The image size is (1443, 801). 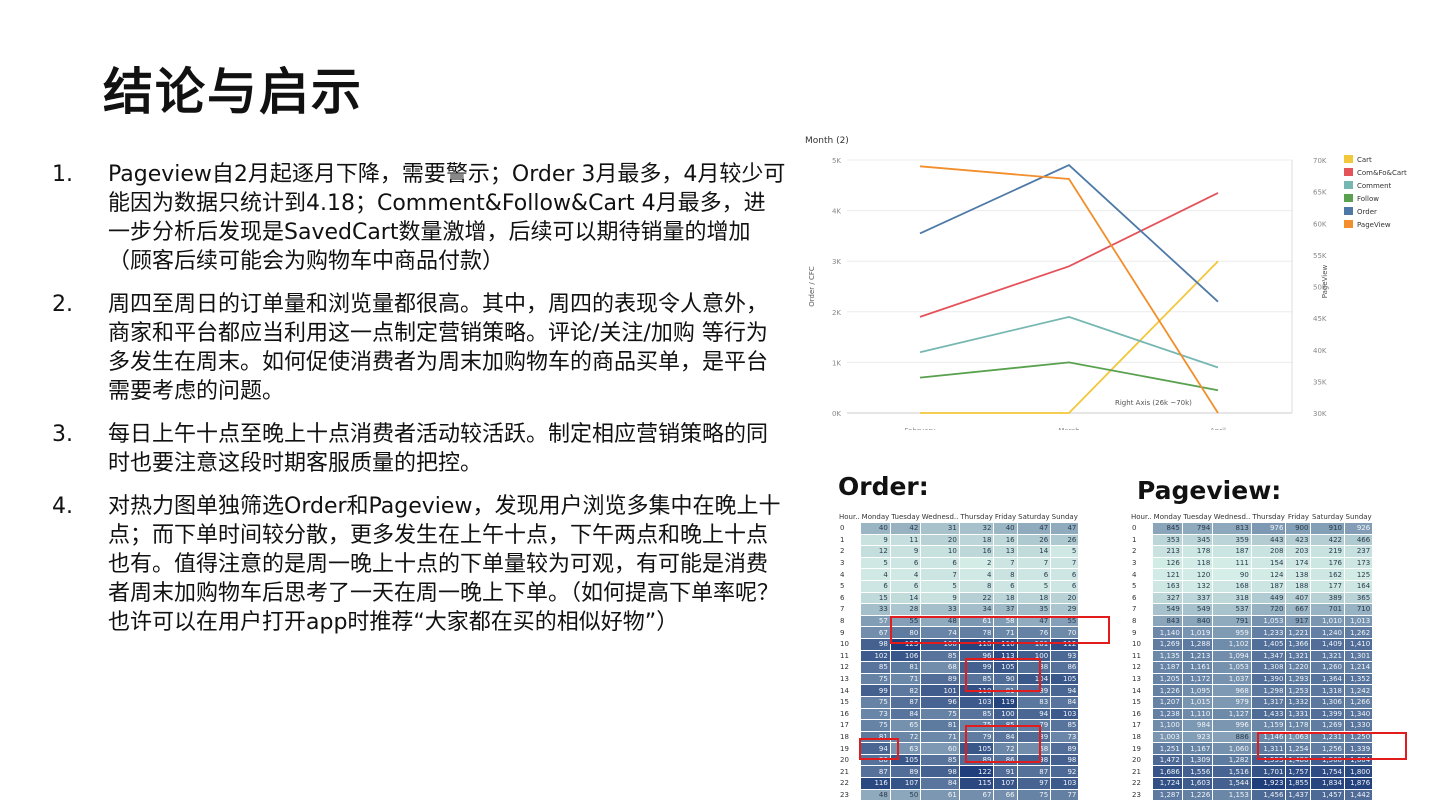 I want to click on heatmap-cell: 162, so click(x=1327, y=574).